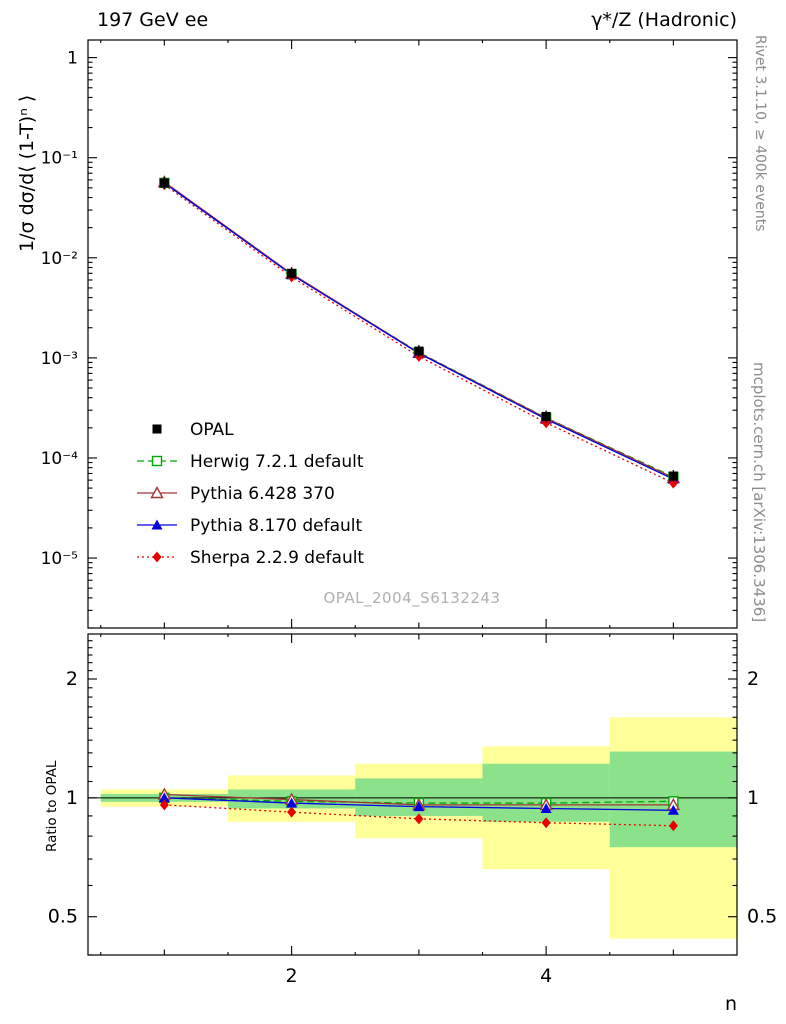 The width and height of the screenshot is (786, 1024). What do you see at coordinates (212, 430) in the screenshot?
I see `legend-label: OPAL` at bounding box center [212, 430].